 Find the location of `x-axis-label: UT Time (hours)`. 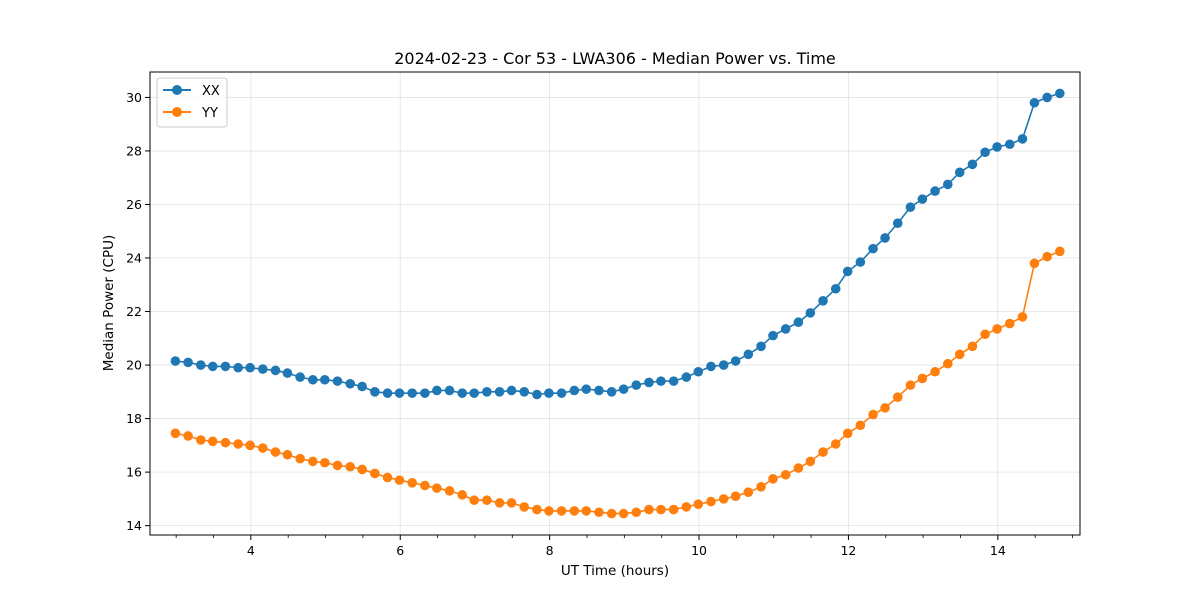

x-axis-label: UT Time (hours) is located at coordinates (615, 571).